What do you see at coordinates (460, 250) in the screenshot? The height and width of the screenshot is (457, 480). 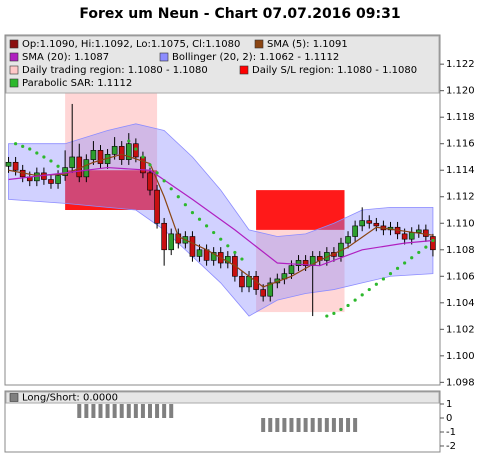 I see `y-tick-label: 1.108` at bounding box center [460, 250].